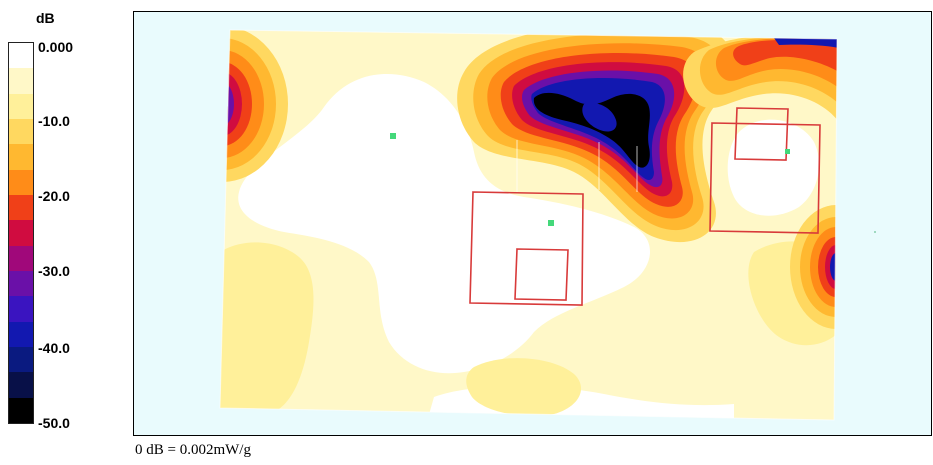 Image resolution: width=933 pixels, height=465 pixels. Describe the element at coordinates (524, 387) in the screenshot. I see `contour-region-yellow-bottom` at that location.